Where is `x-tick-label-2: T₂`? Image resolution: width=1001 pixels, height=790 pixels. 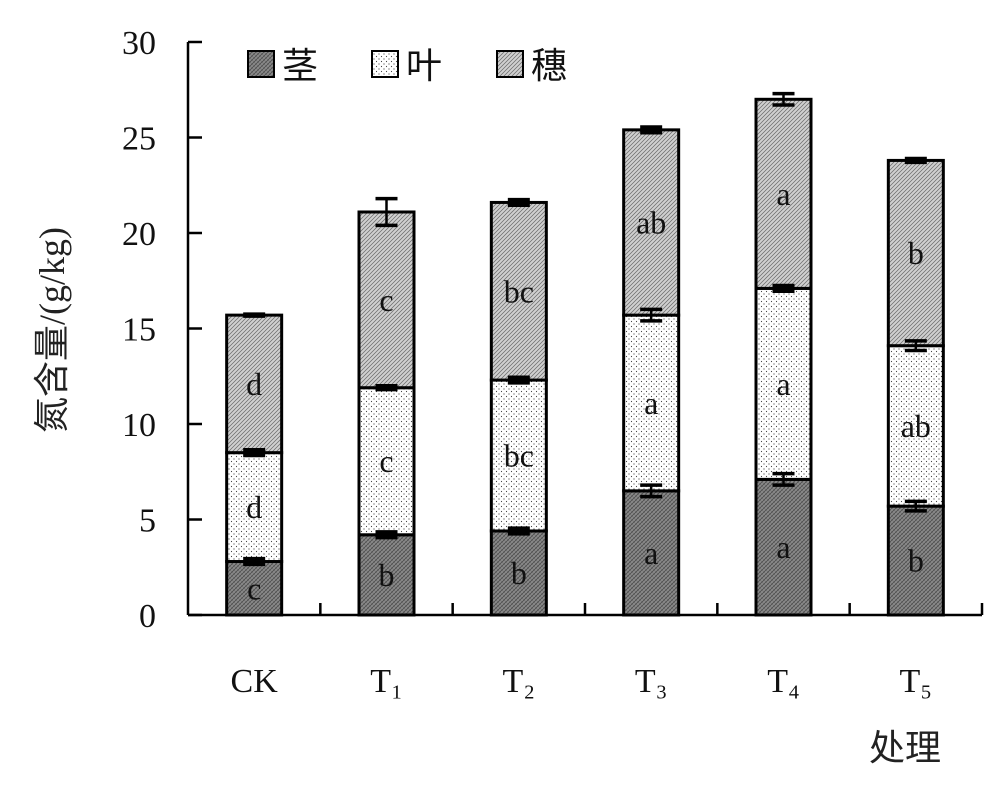 x-tick-label-2: T₂ is located at coordinates (519, 681).